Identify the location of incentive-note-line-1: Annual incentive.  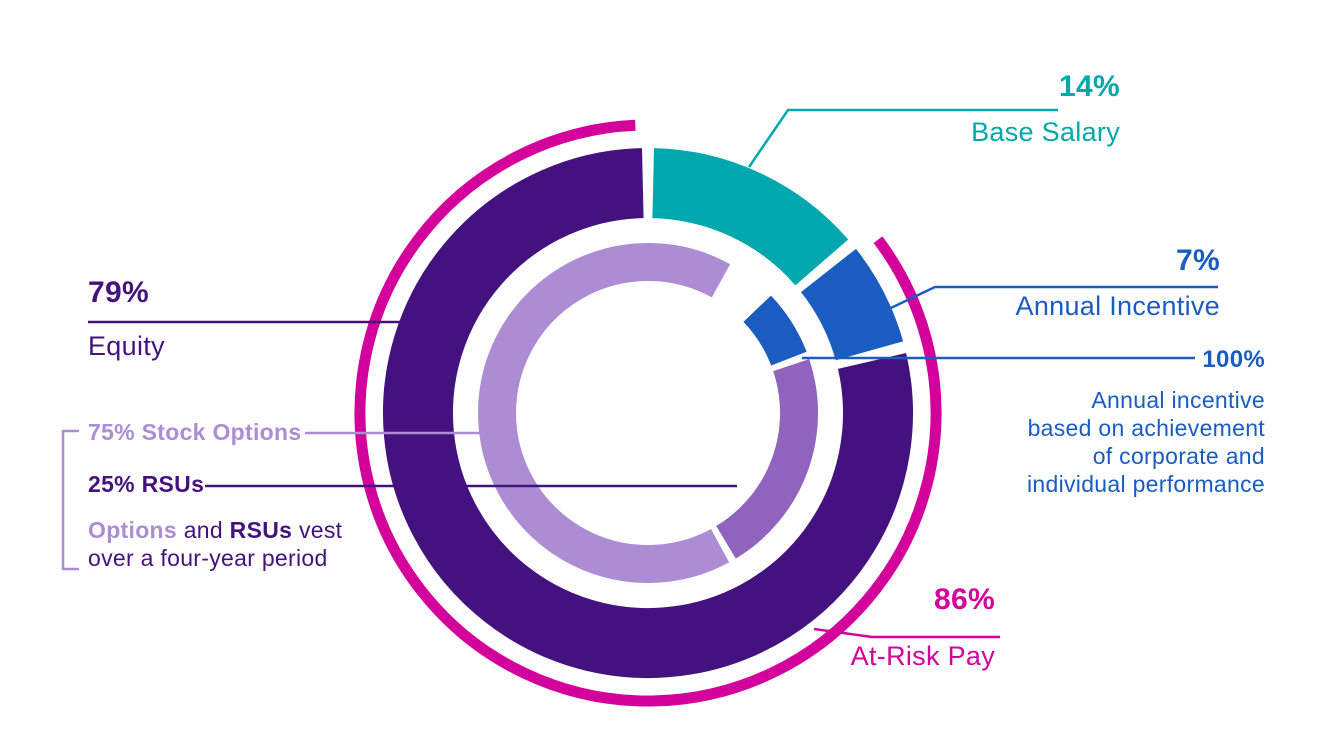
(1178, 399).